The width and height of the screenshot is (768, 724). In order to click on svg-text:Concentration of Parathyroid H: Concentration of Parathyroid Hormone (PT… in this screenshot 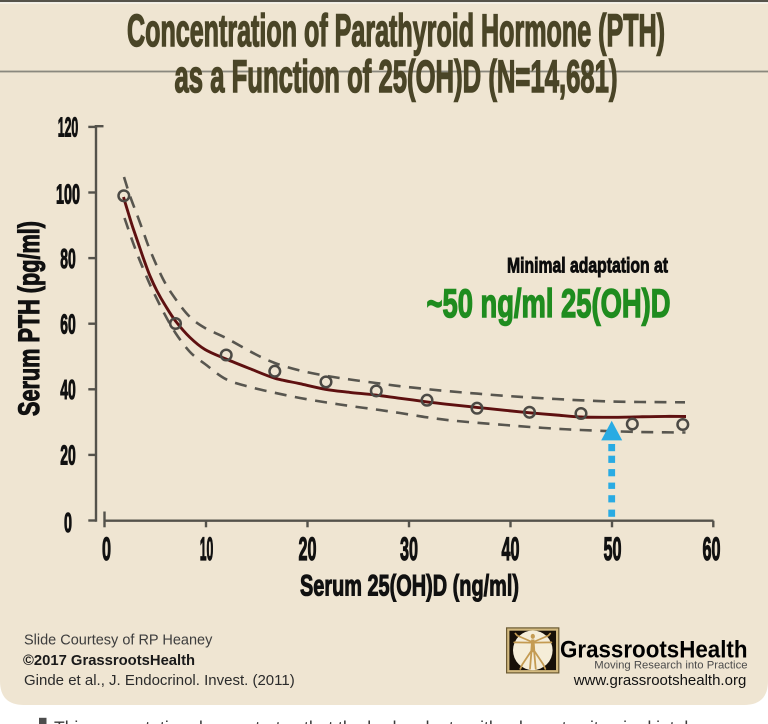, I will do `click(396, 30)`.